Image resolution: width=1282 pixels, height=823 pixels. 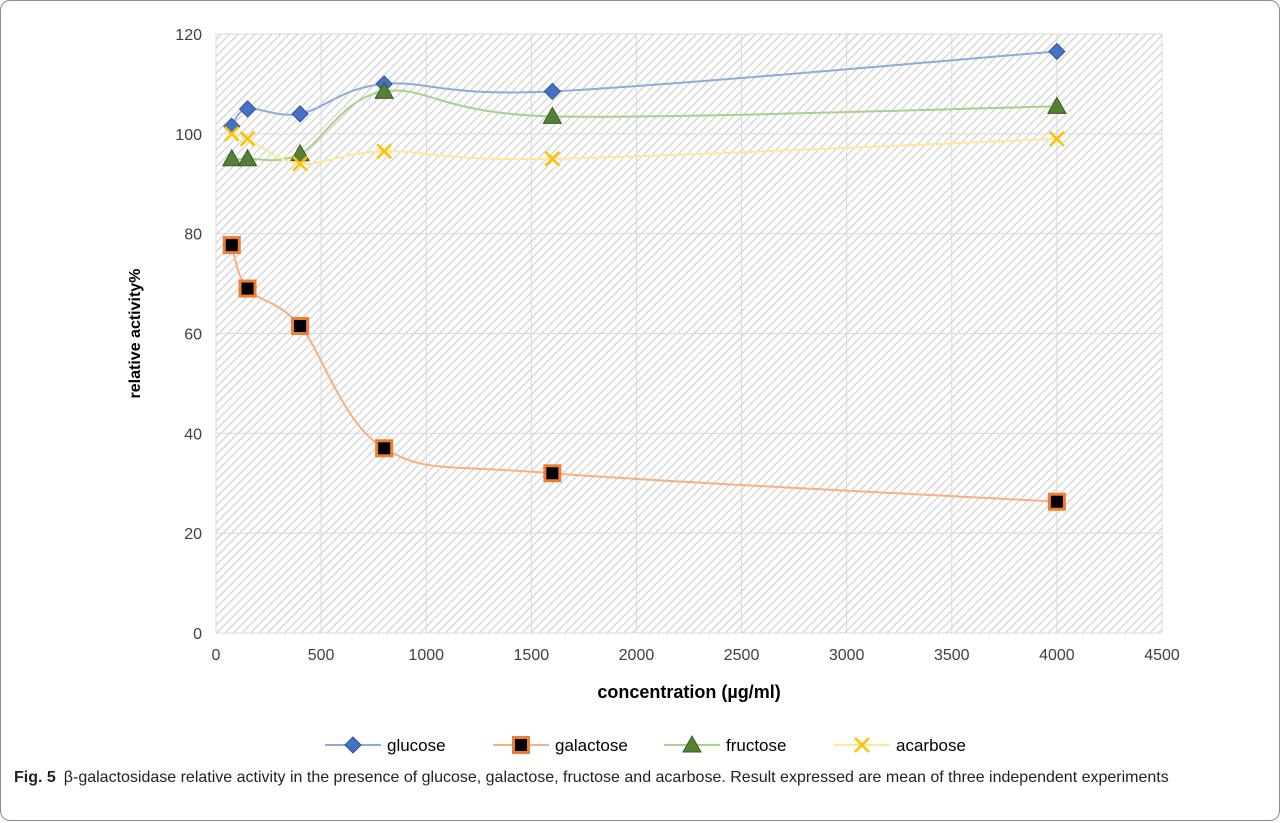 What do you see at coordinates (197, 634) in the screenshot?
I see `y-tick-label: 0` at bounding box center [197, 634].